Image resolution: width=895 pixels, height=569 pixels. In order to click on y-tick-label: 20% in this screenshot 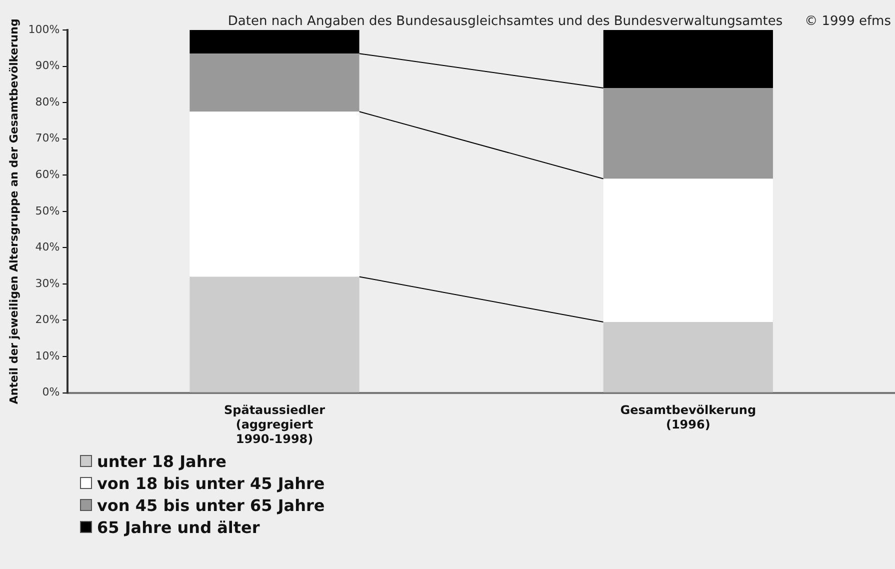, I will do `click(47, 319)`.